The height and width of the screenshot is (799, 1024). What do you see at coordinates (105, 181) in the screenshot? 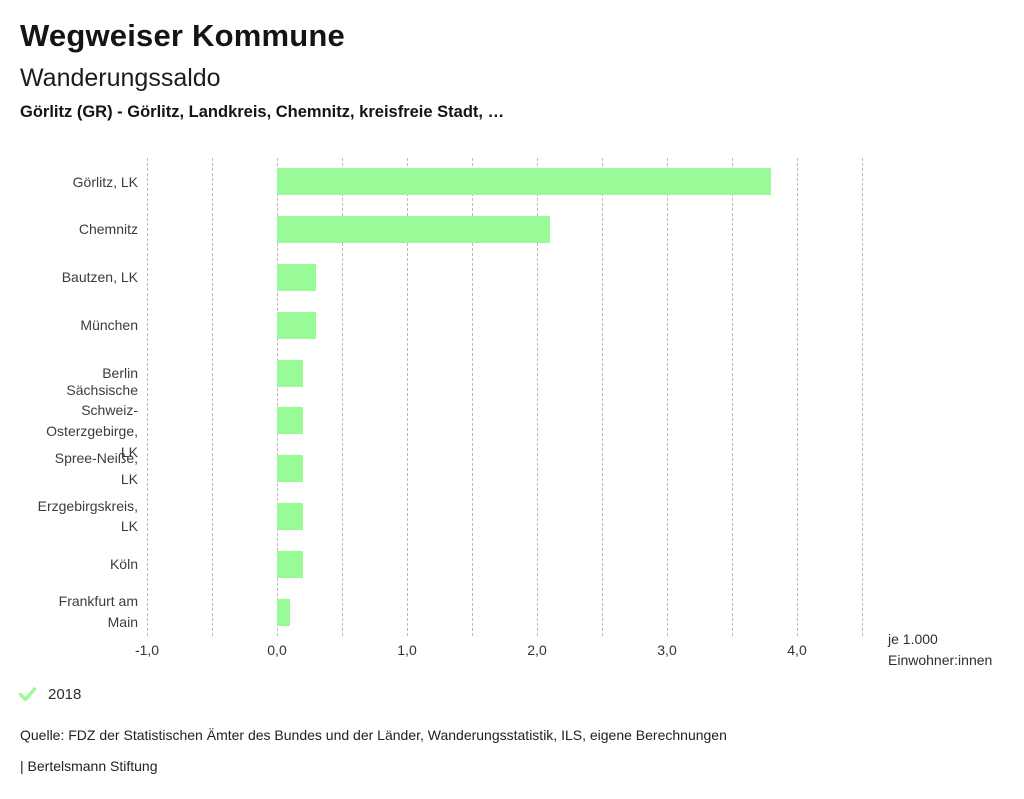
I see `category-label-text: Görlitz, LK` at bounding box center [105, 181].